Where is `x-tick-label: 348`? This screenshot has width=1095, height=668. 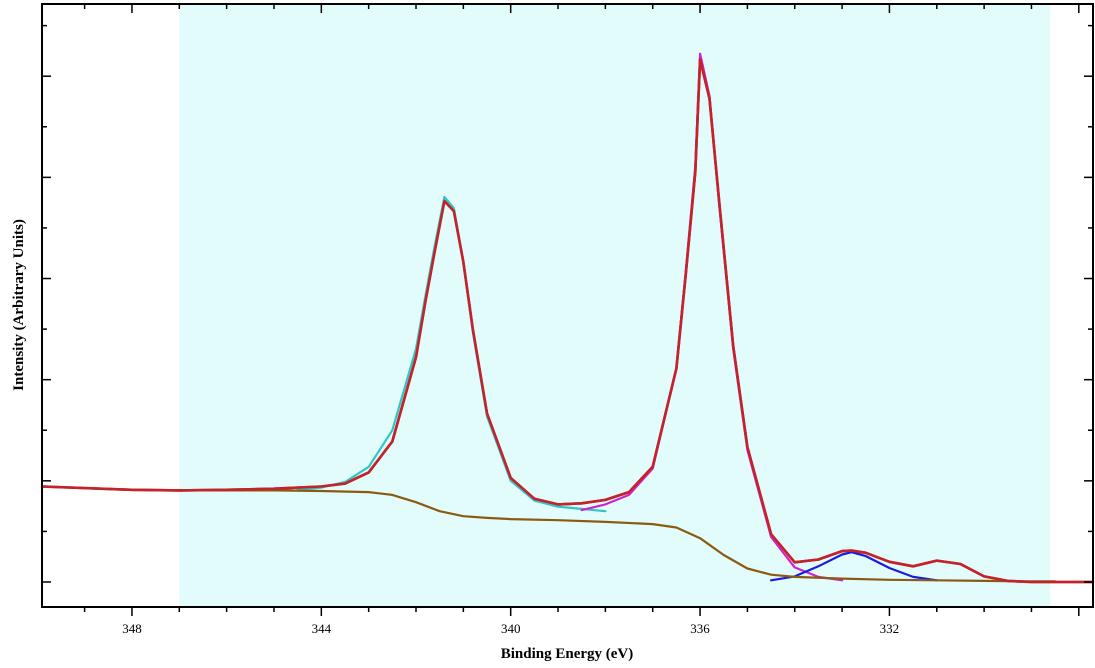
x-tick-label: 348 is located at coordinates (132, 628).